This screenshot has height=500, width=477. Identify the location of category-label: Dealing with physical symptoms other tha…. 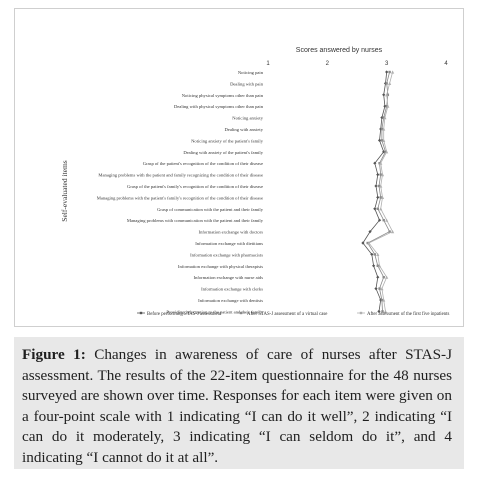
(219, 106).